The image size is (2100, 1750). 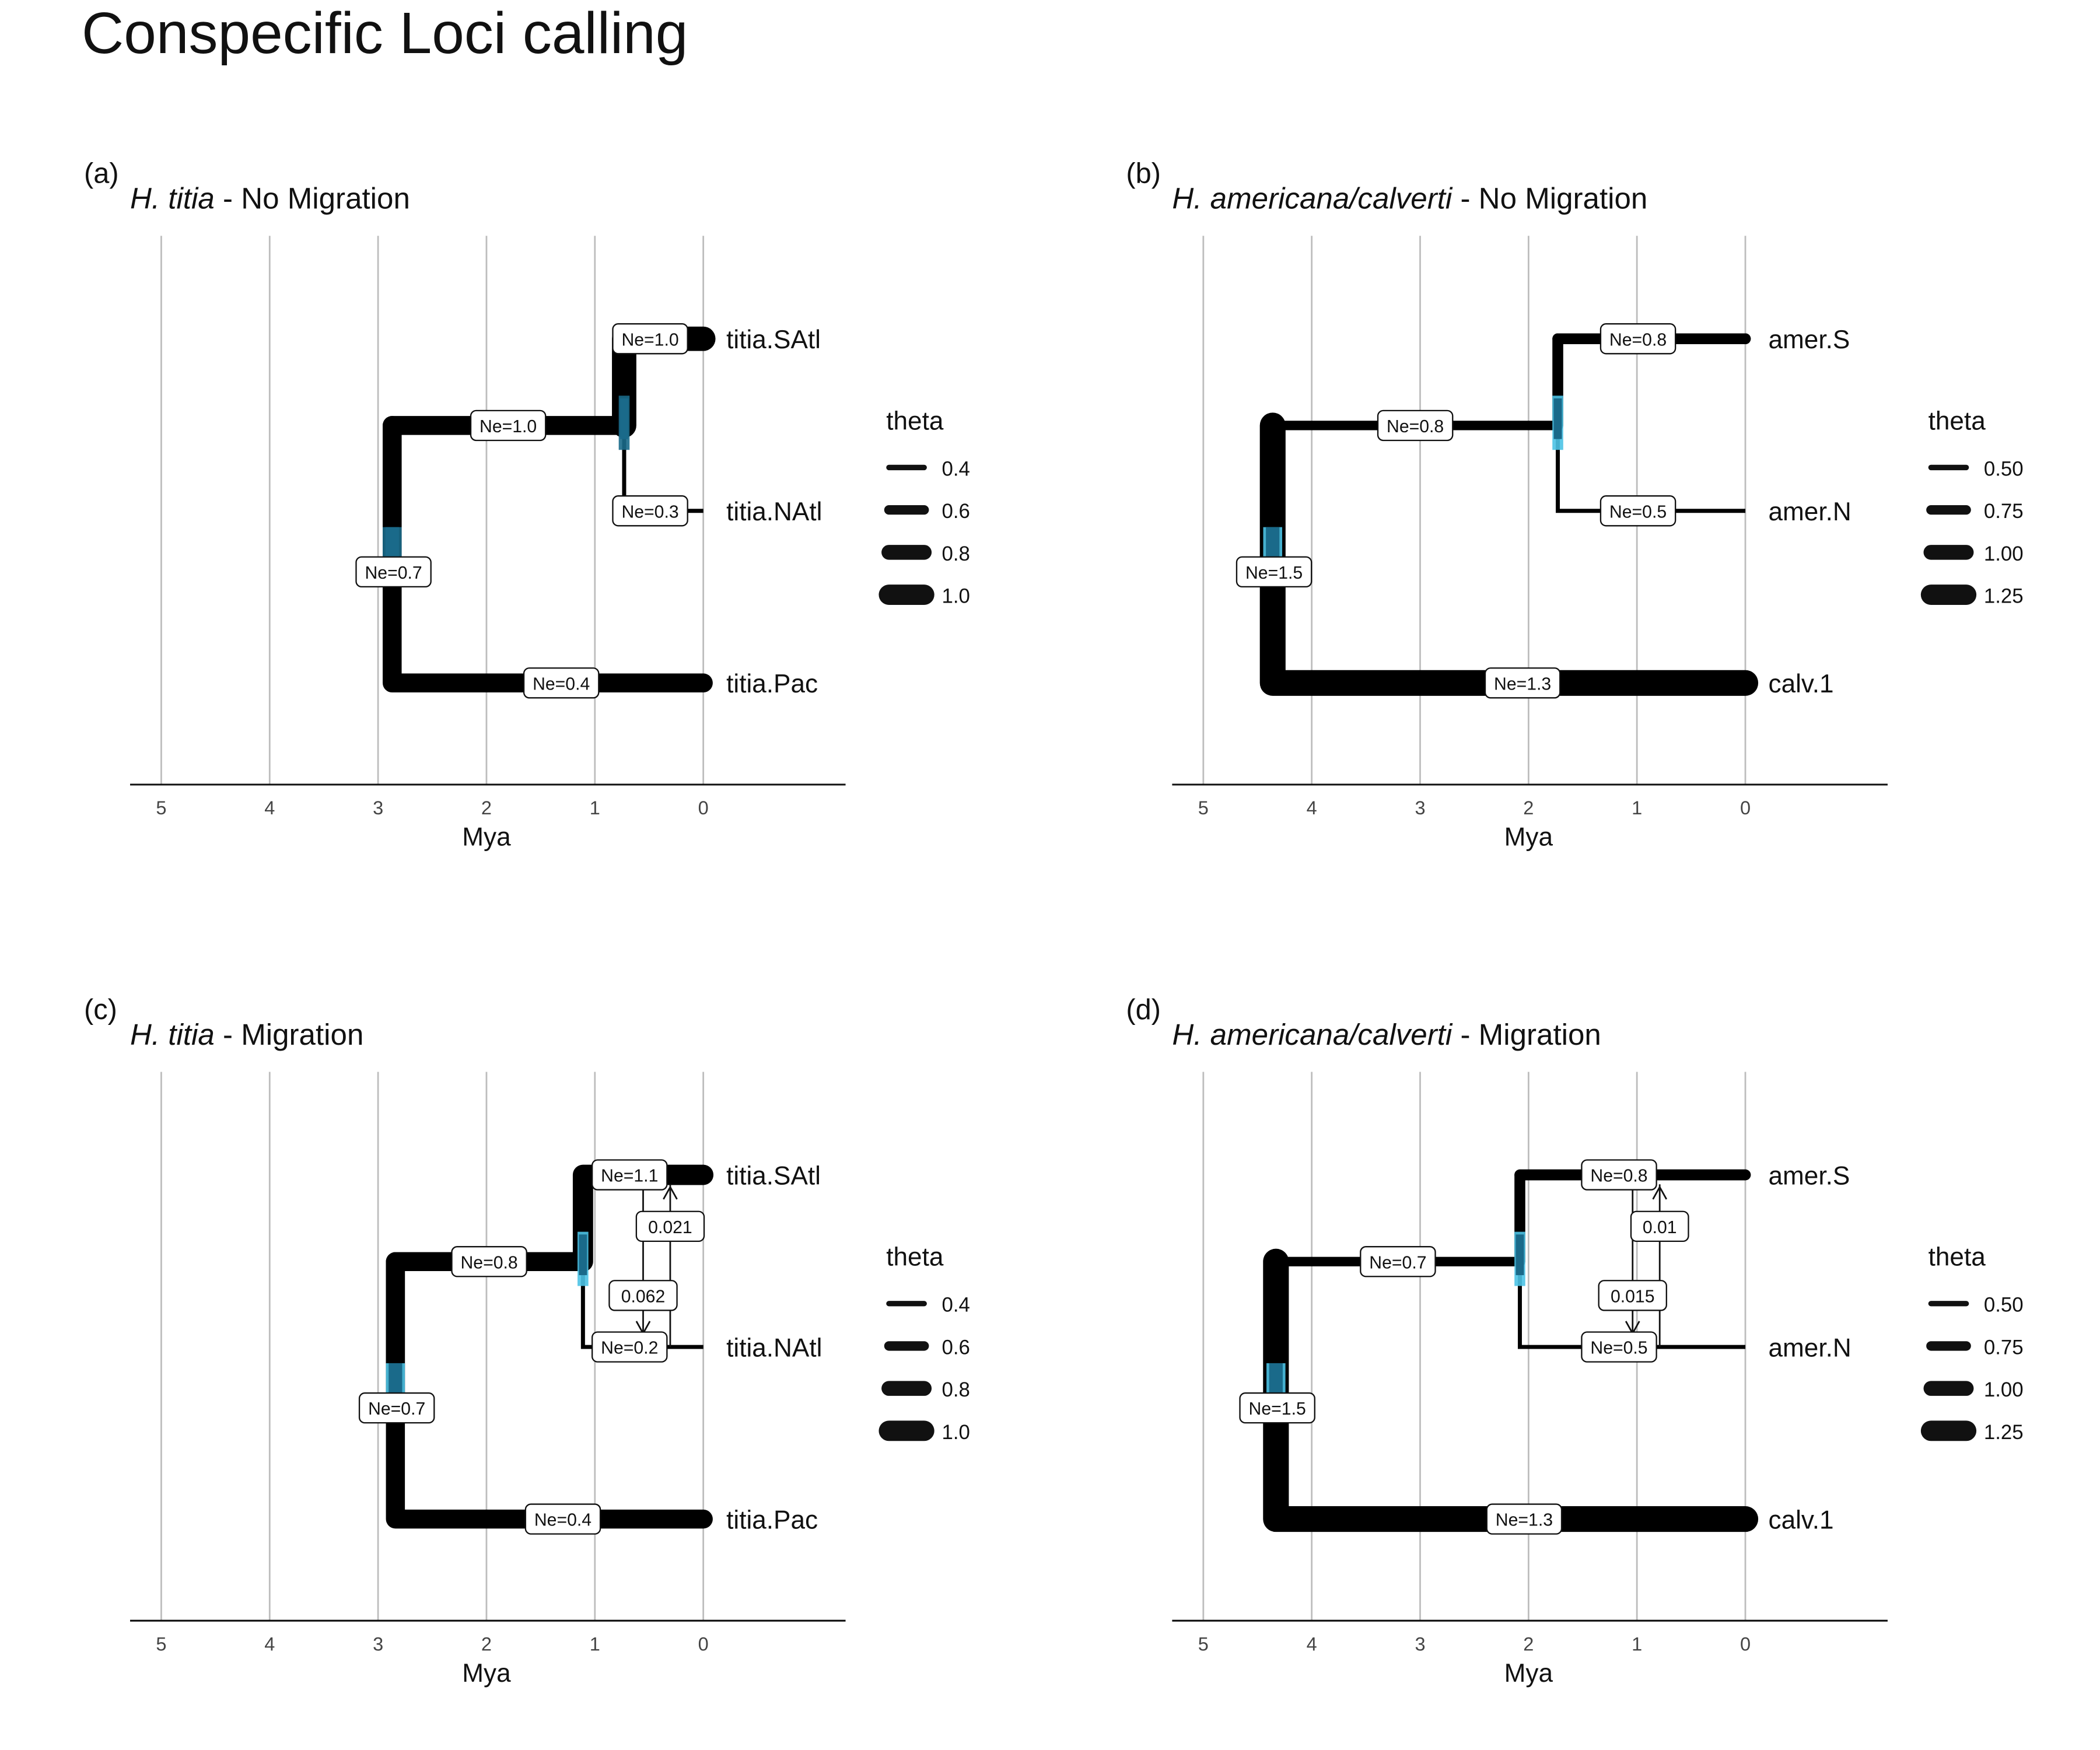 I want to click on panel-title: H. americana/calverti - Migration, so click(x=1386, y=1034).